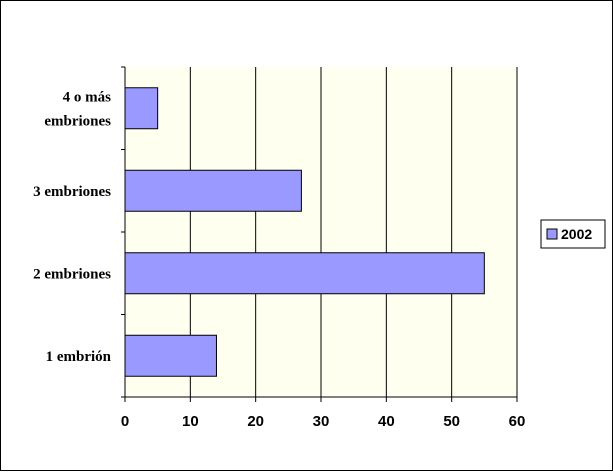 This screenshot has width=613, height=472. I want to click on category-label-line: embriones, so click(77, 121).